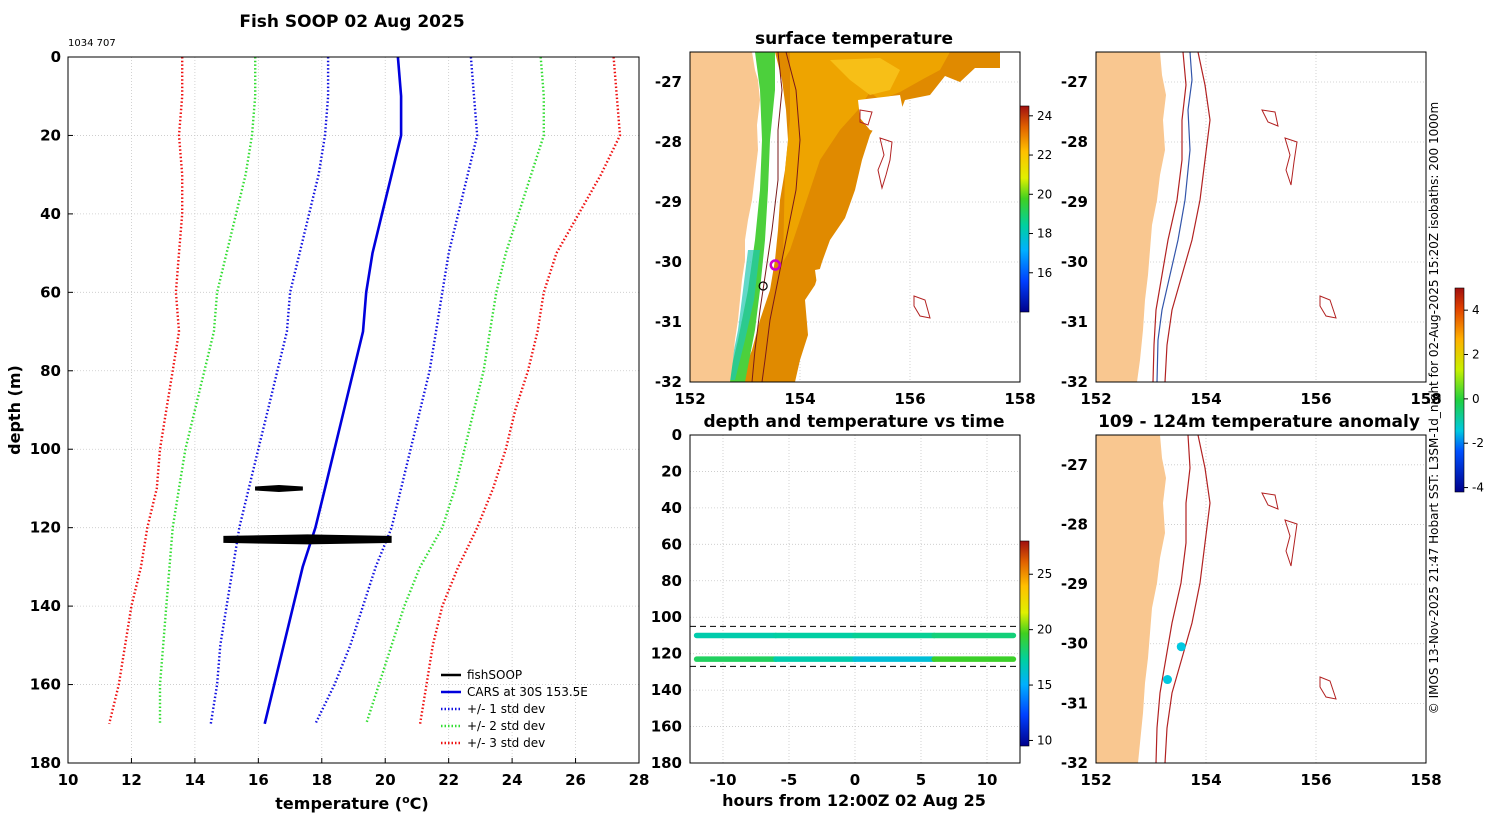 This screenshot has width=1500, height=820. What do you see at coordinates (1261, 217) in the screenshot?
I see `isobath-map-axes-frame` at bounding box center [1261, 217].